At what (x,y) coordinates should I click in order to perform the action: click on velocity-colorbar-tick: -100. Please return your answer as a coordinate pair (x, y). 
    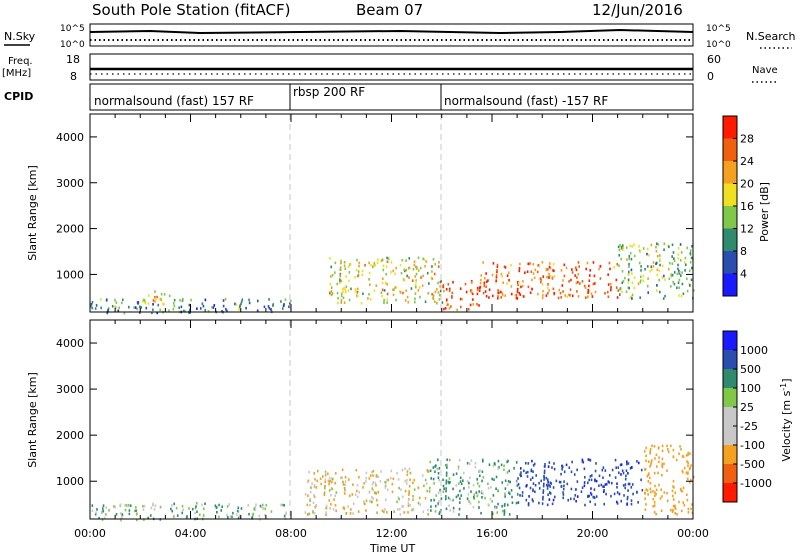
    Looking at the image, I should click on (752, 445).